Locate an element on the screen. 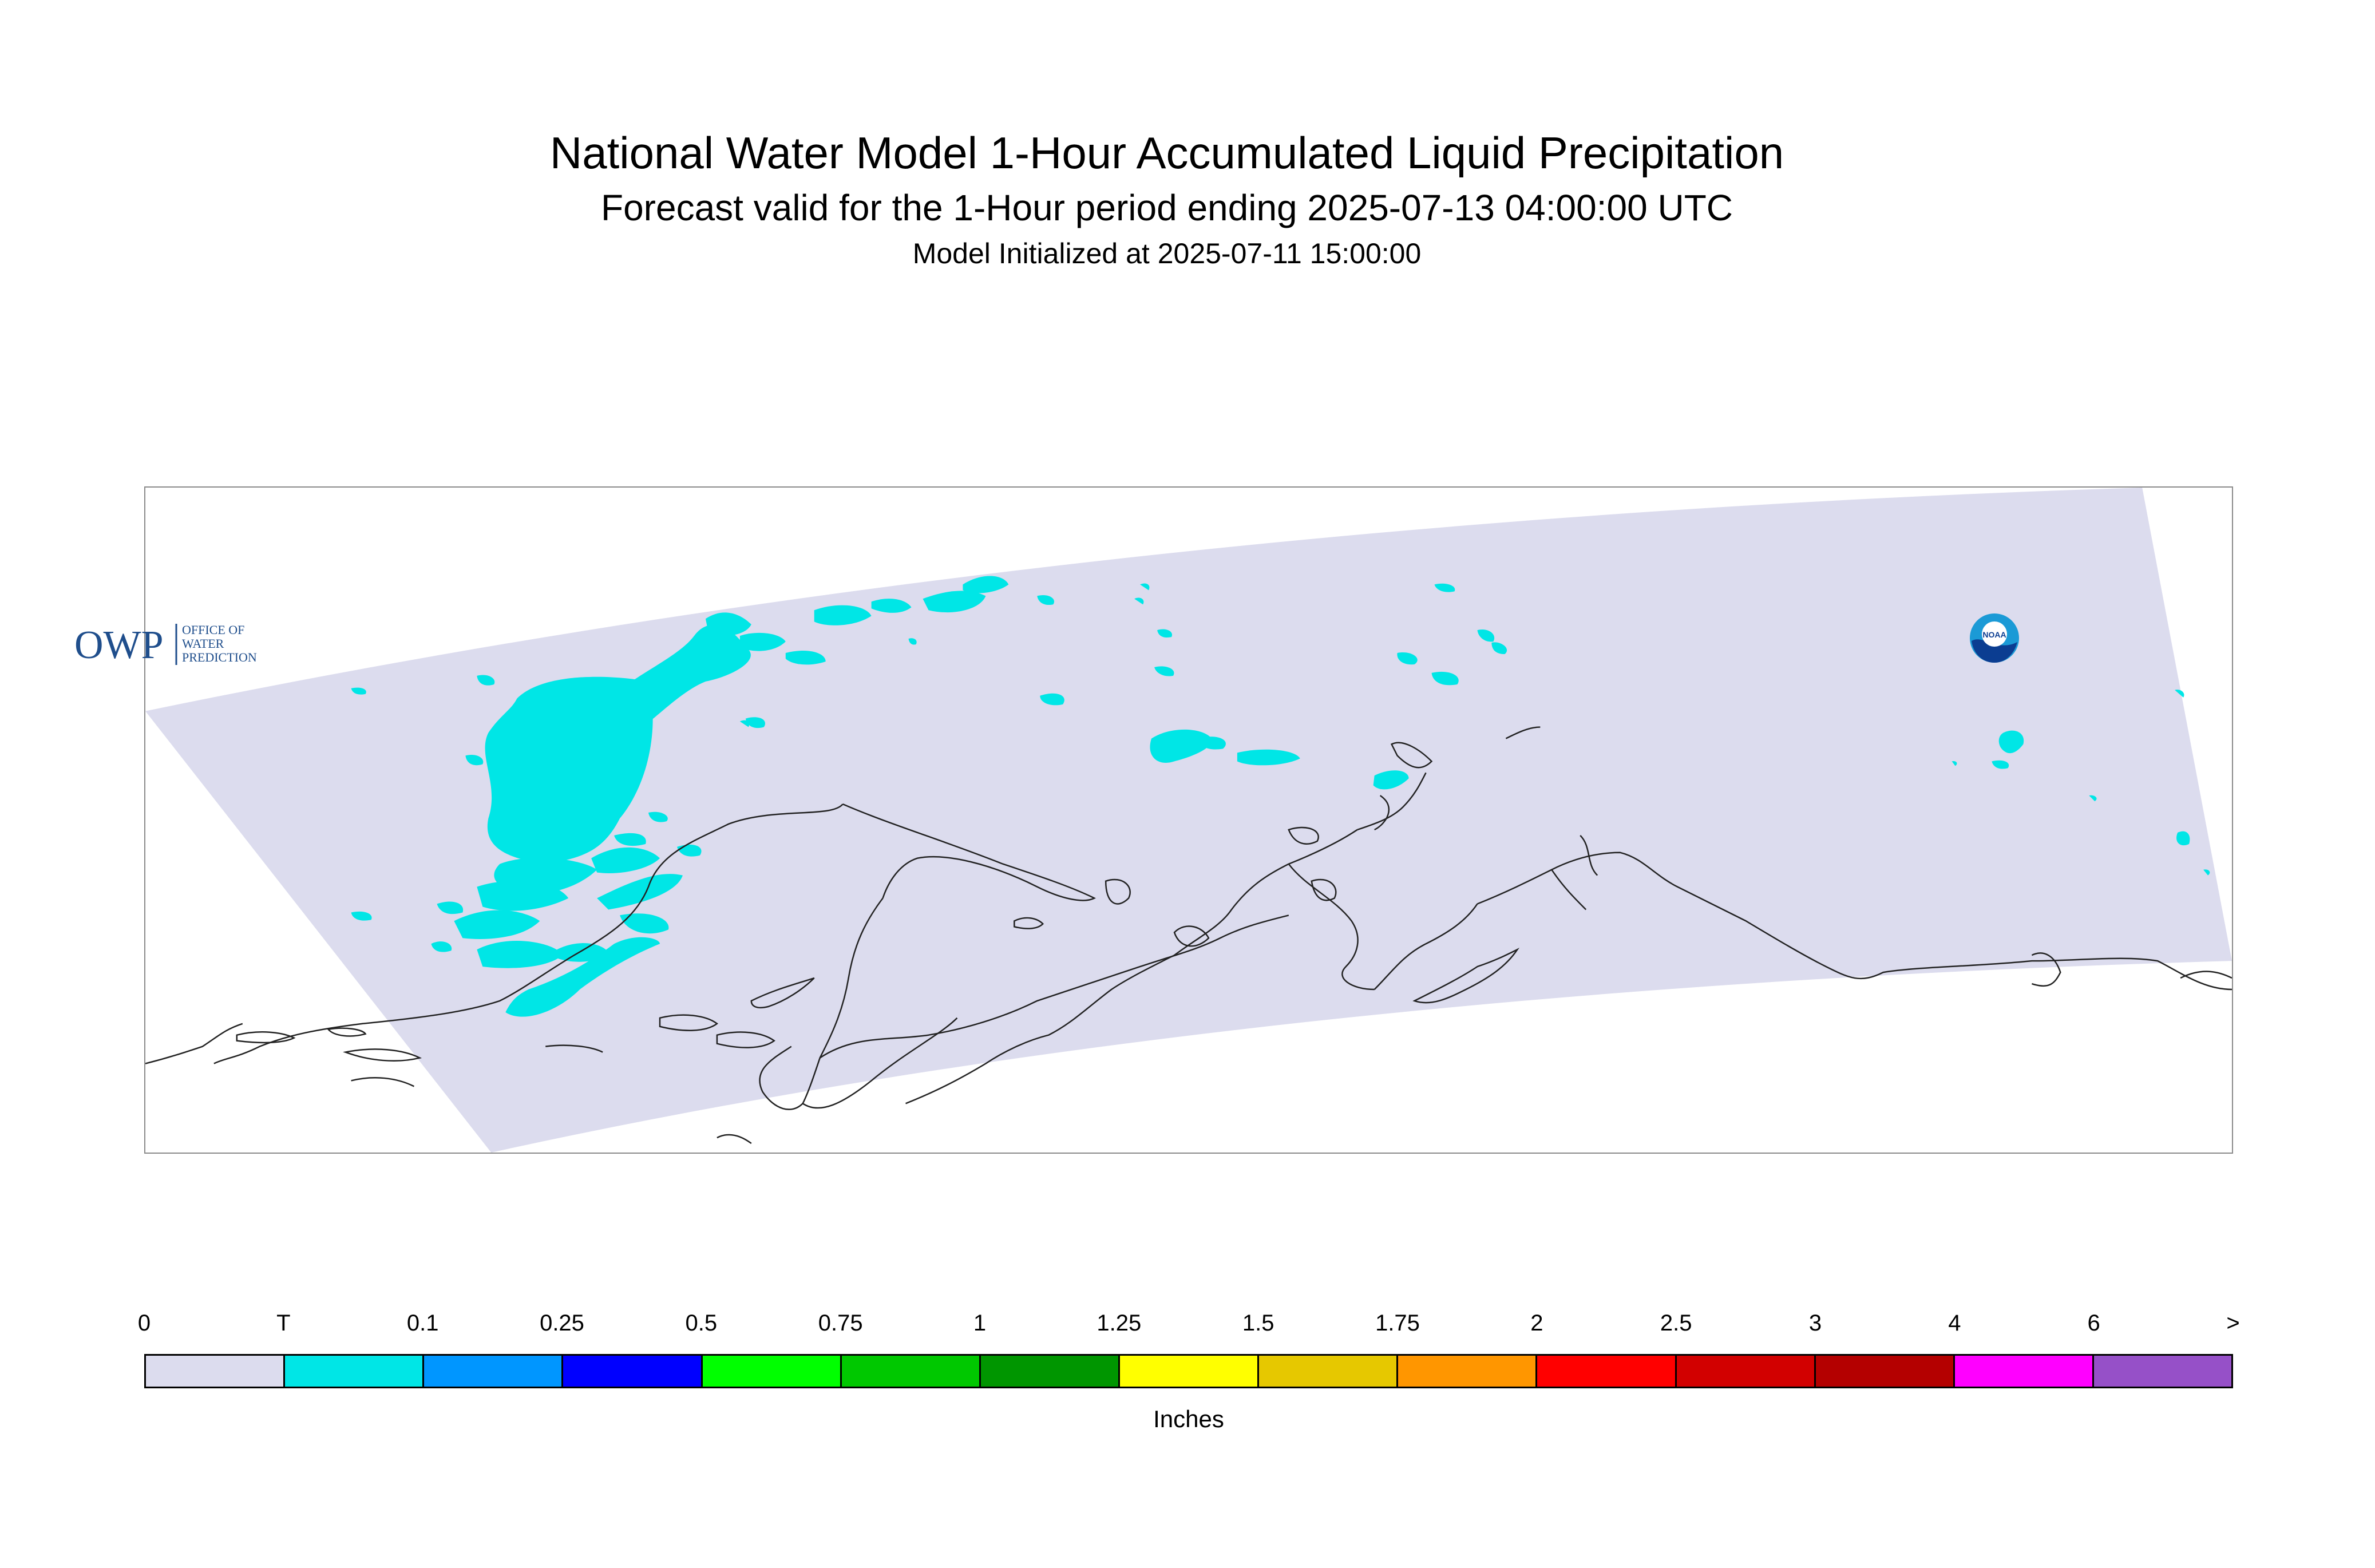 The height and width of the screenshot is (1568, 2375). svg-text: NOAA is located at coordinates (1994, 634).